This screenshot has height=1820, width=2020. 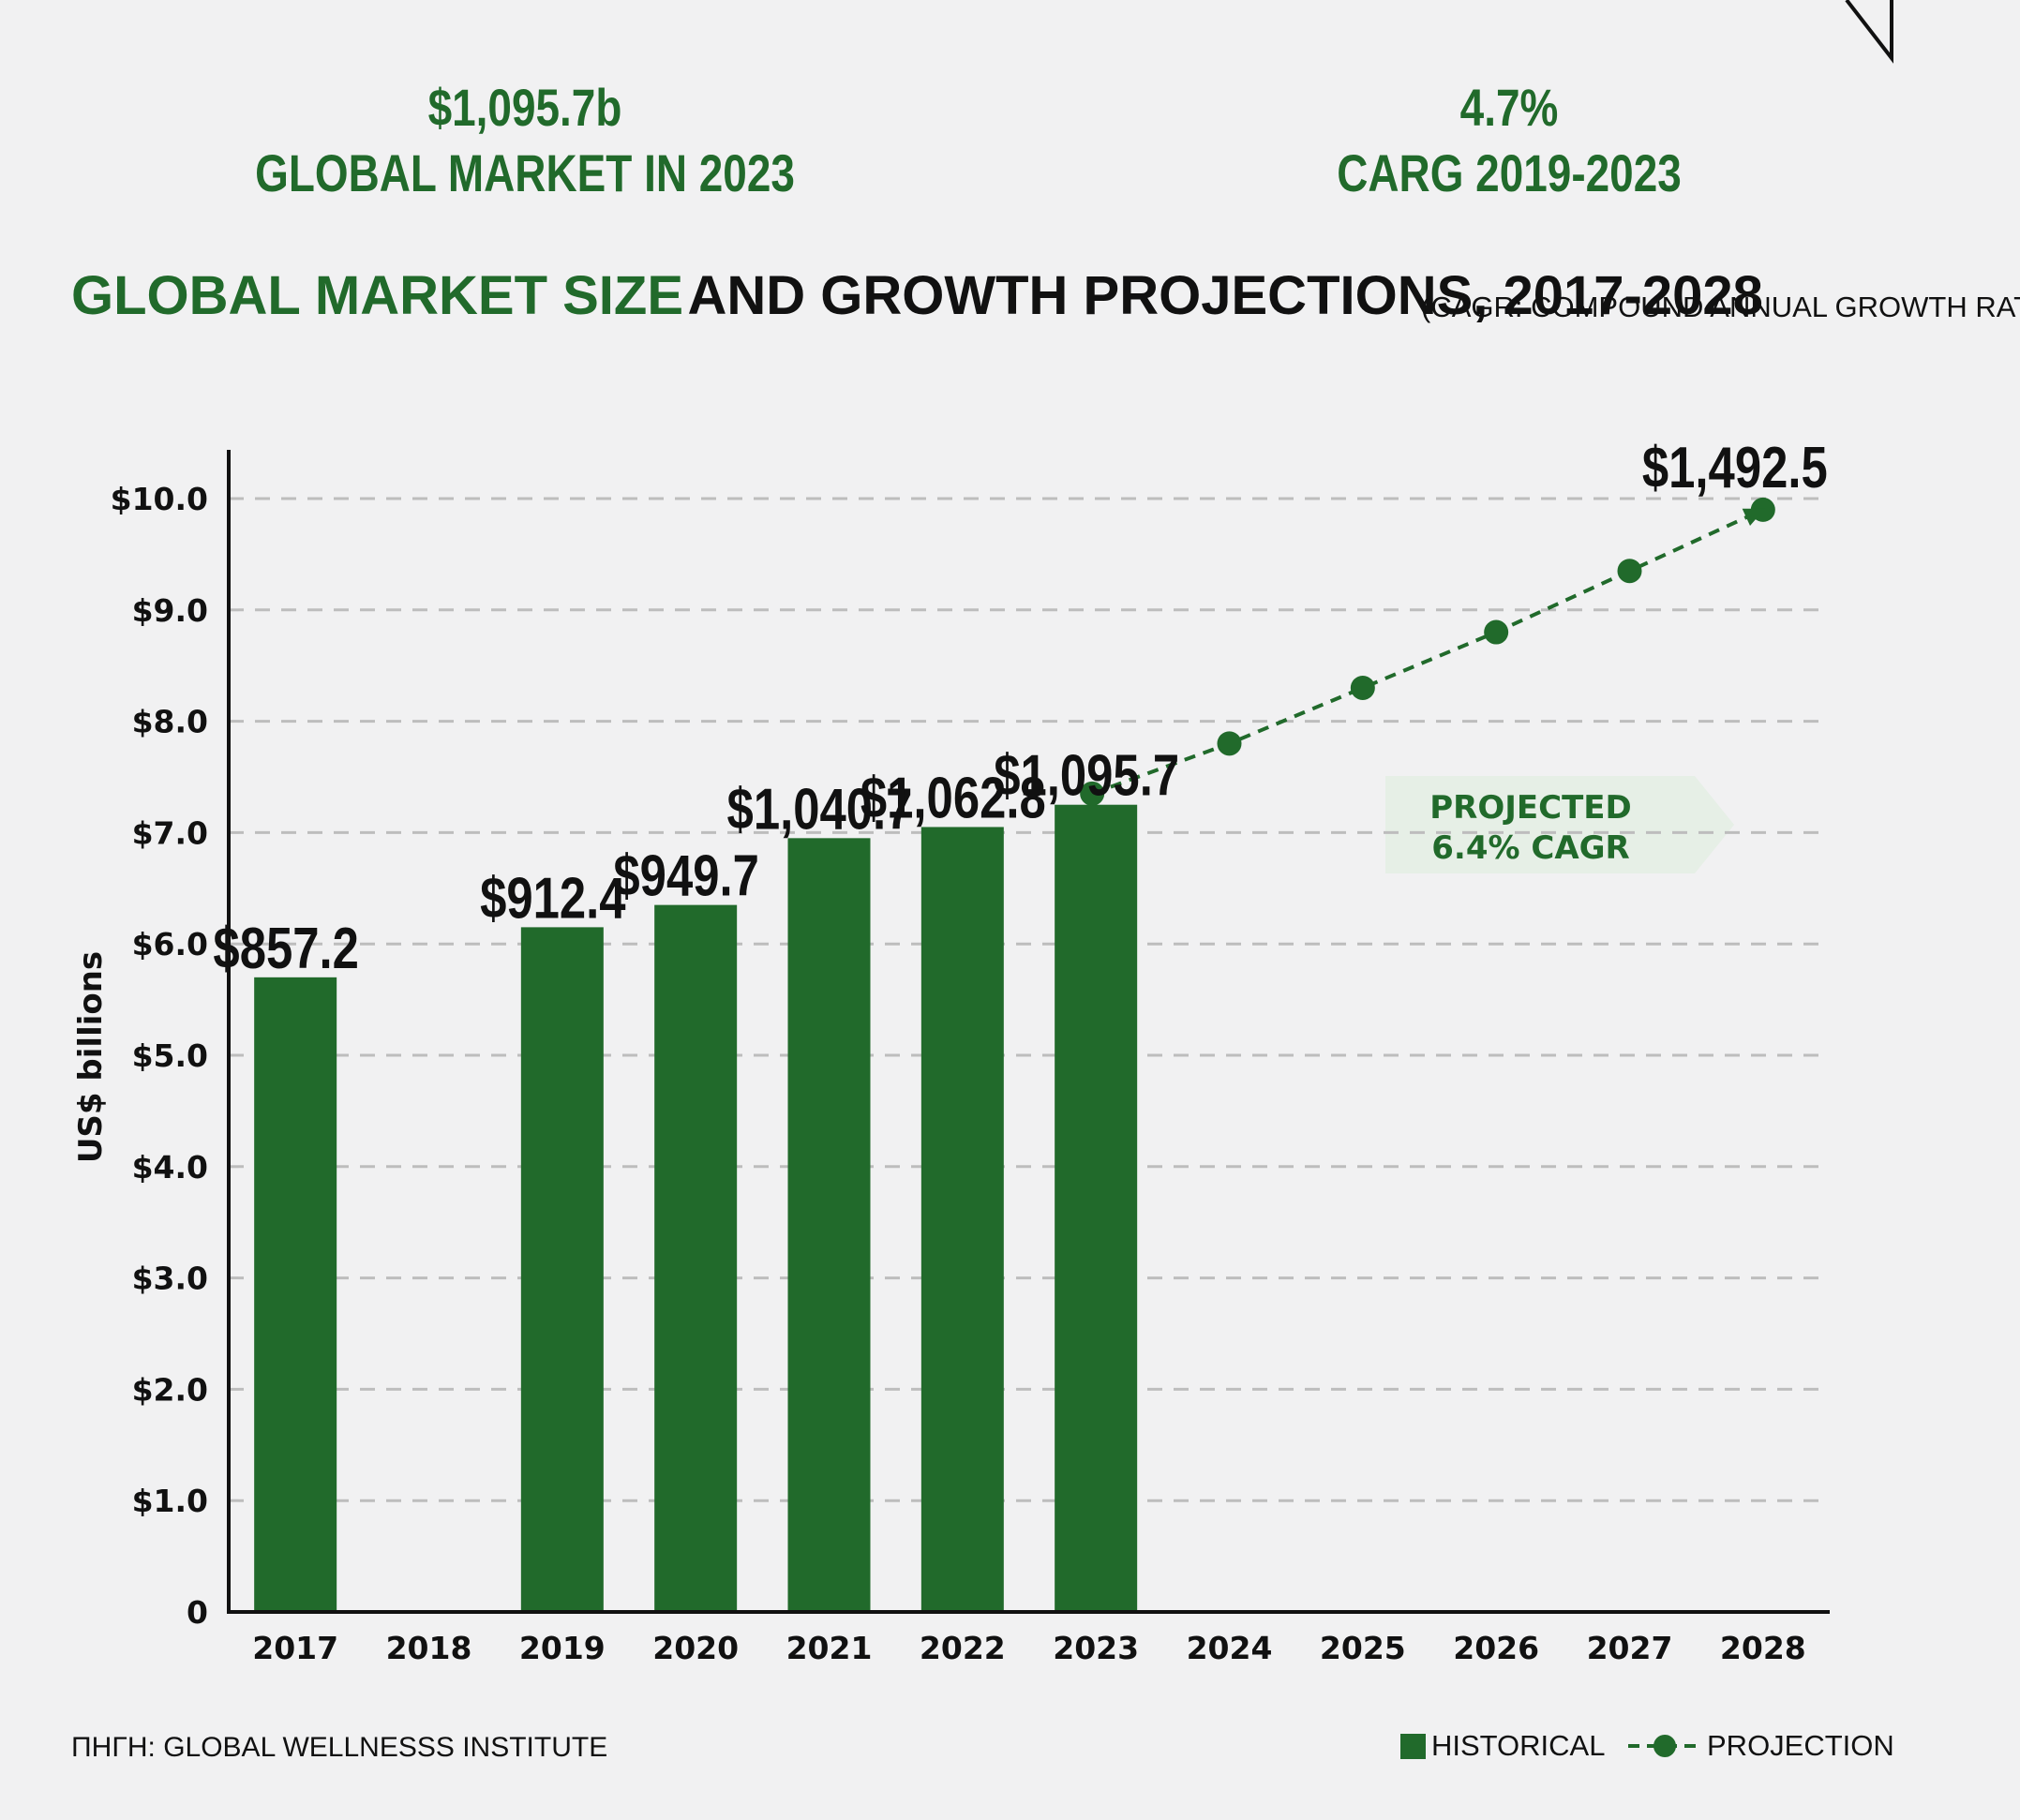 What do you see at coordinates (525, 107) in the screenshot?
I see `stat-value: $1,095.7b` at bounding box center [525, 107].